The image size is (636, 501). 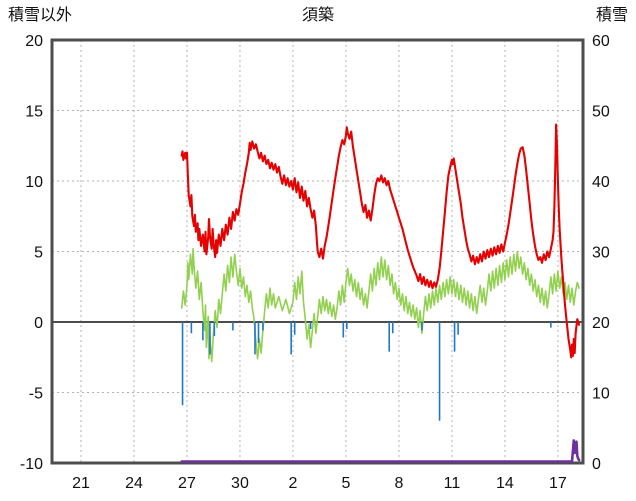 I want to click on left-tick-label: 5, so click(x=38, y=253).